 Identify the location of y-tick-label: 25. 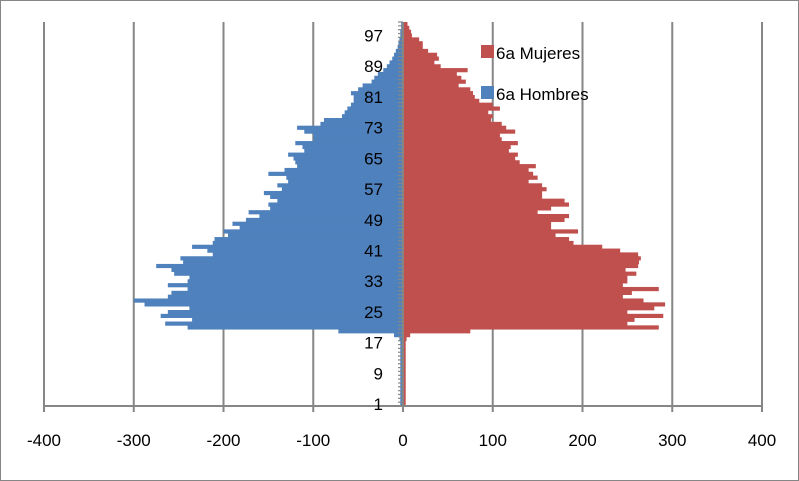
(373, 312).